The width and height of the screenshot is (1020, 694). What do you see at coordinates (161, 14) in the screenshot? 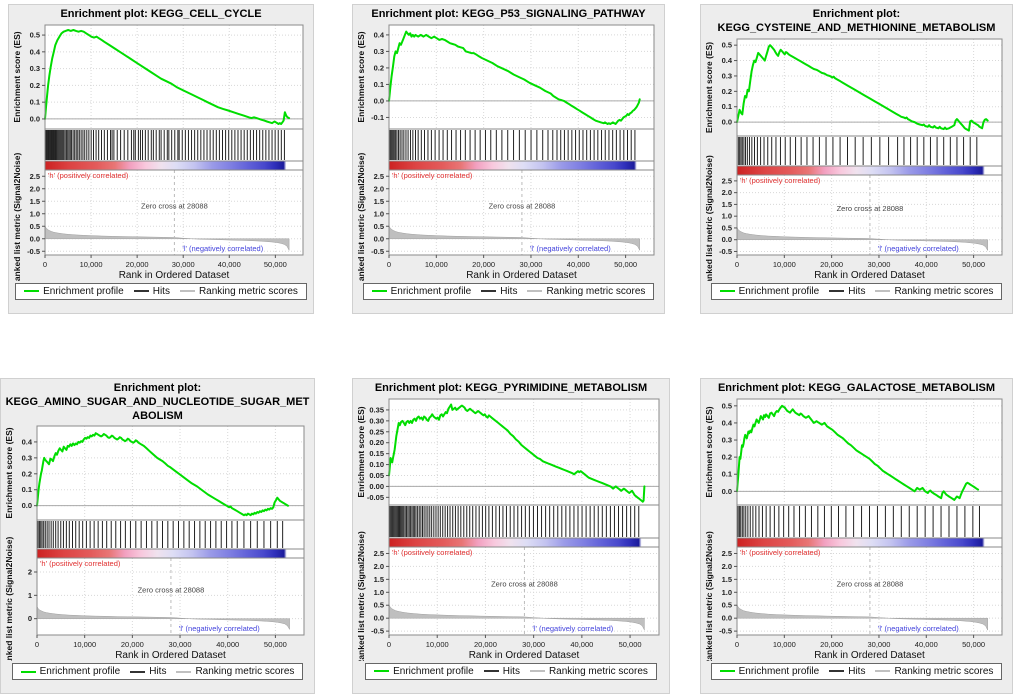
I see `panel-title-line: Enrichment plot: KEGG_CELL_CYCLE` at bounding box center [161, 14].